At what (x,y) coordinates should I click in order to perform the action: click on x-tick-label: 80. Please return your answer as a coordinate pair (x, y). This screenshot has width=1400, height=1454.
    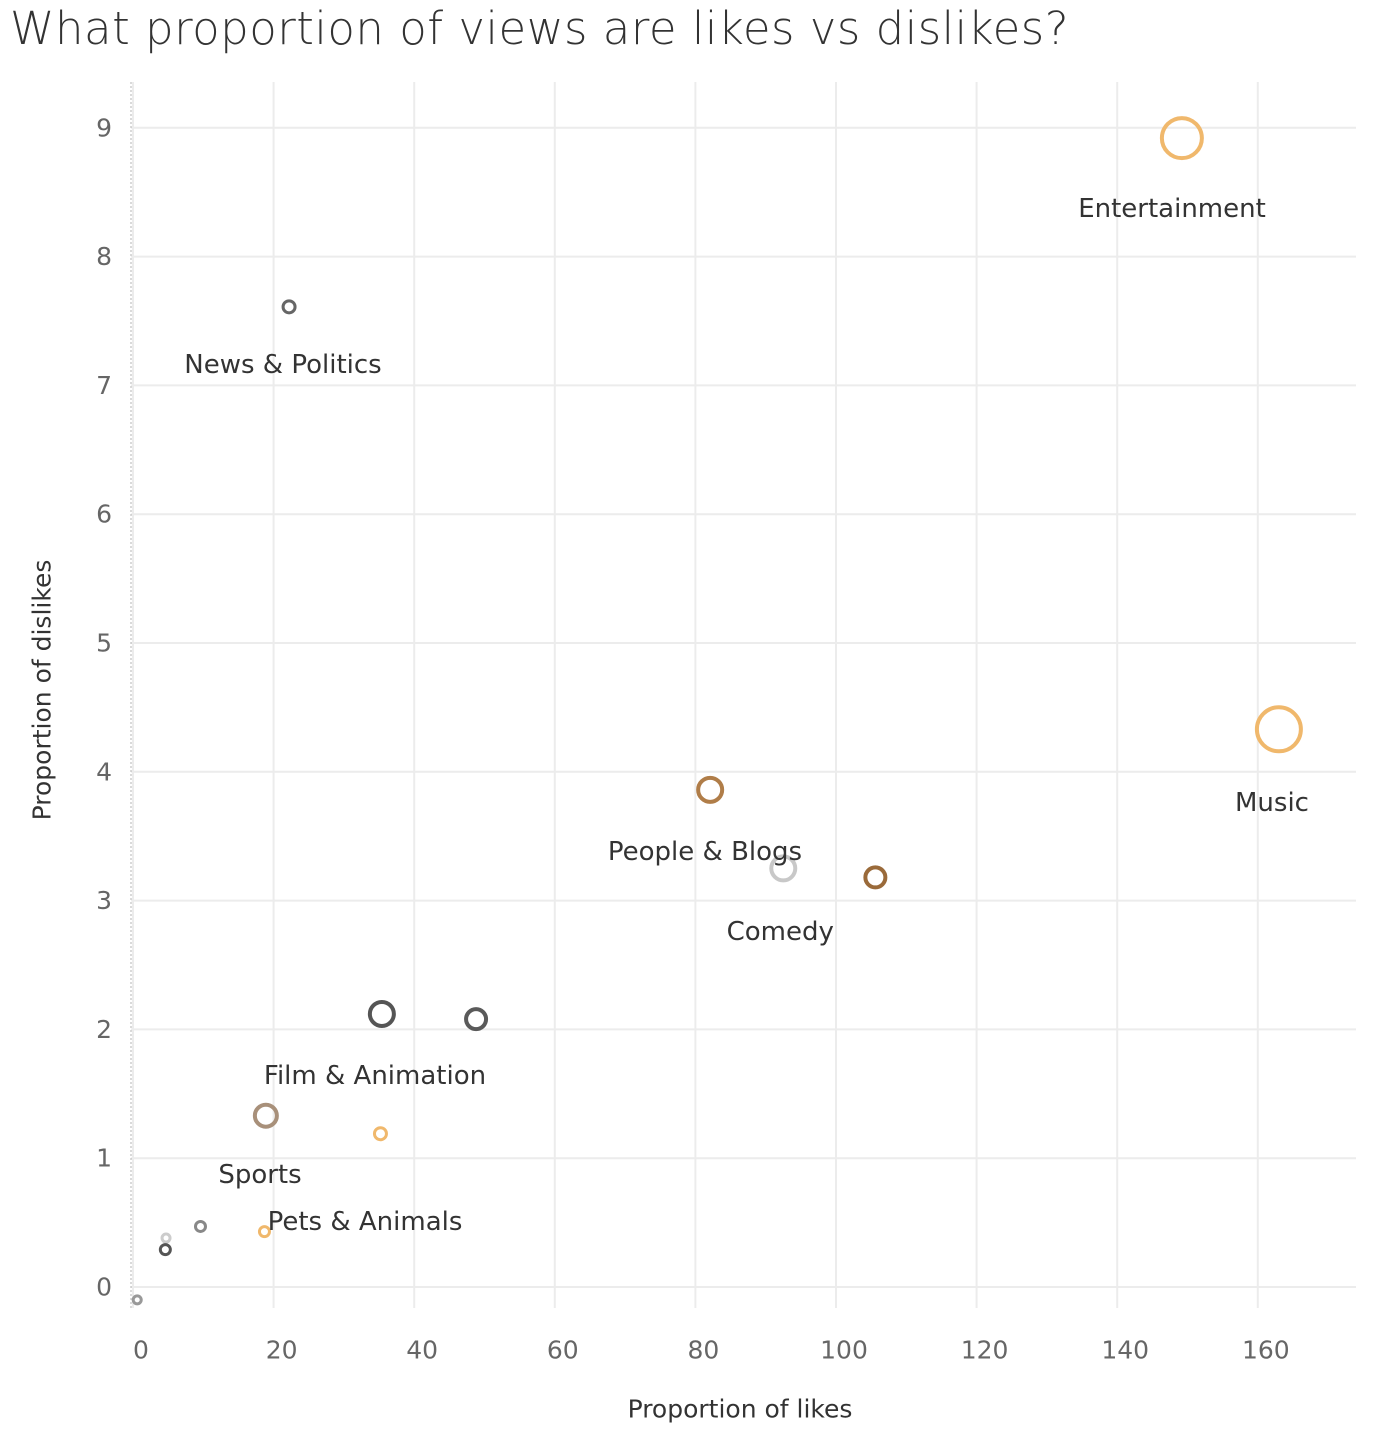
    Looking at the image, I should click on (703, 1350).